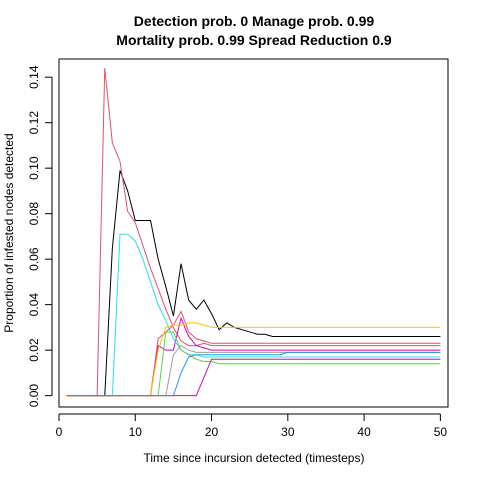  Describe the element at coordinates (212, 432) in the screenshot. I see `x-tick-label: 20` at that location.